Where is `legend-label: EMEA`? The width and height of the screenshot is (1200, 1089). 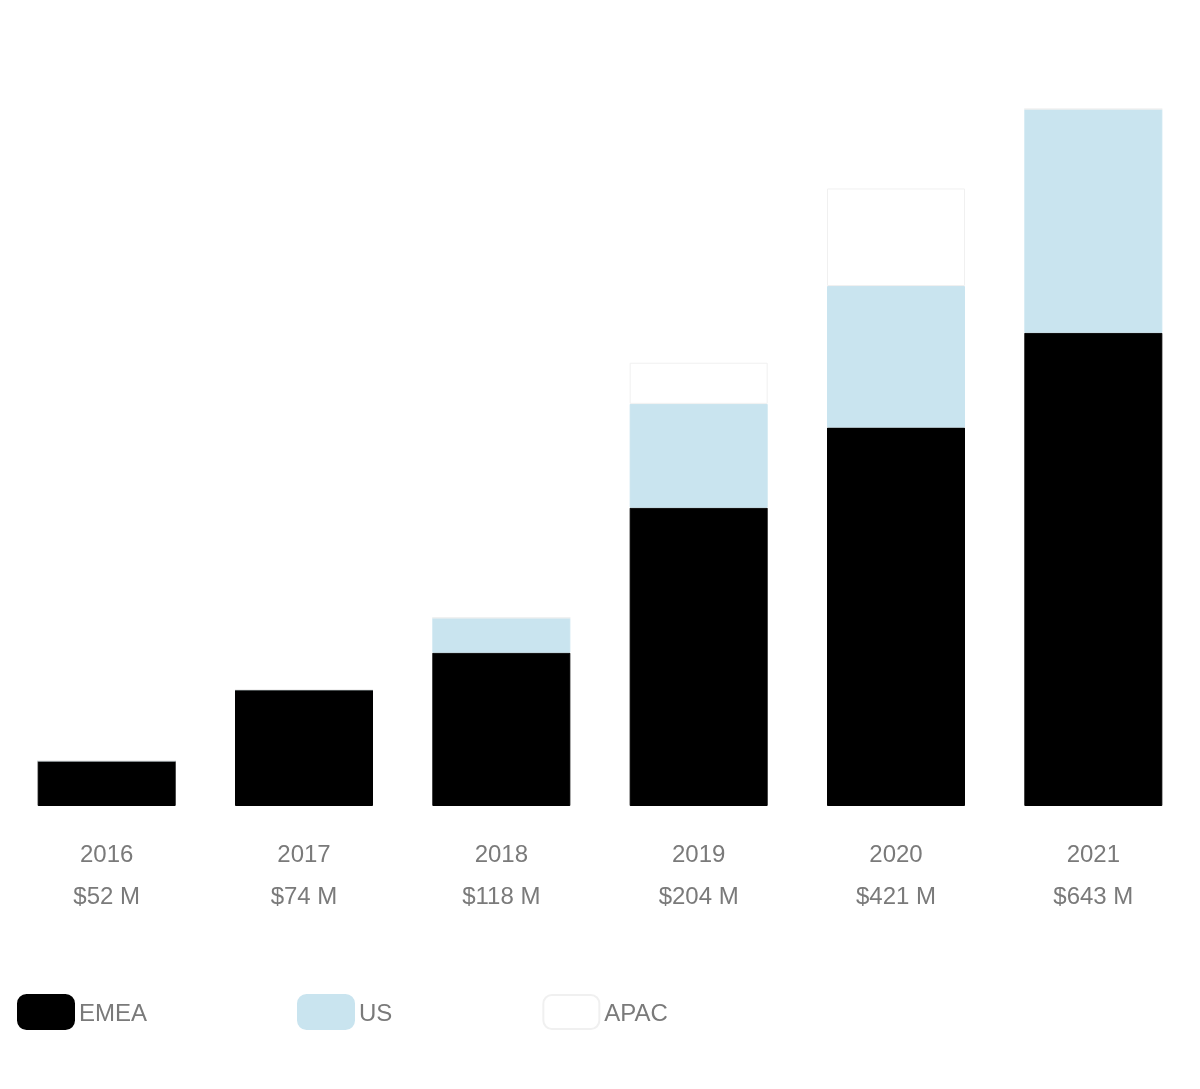
legend-label: EMEA is located at coordinates (113, 1012).